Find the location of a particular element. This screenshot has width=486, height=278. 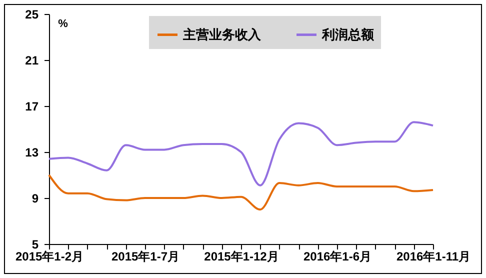

y-tick-label: 25 is located at coordinates (32, 15).